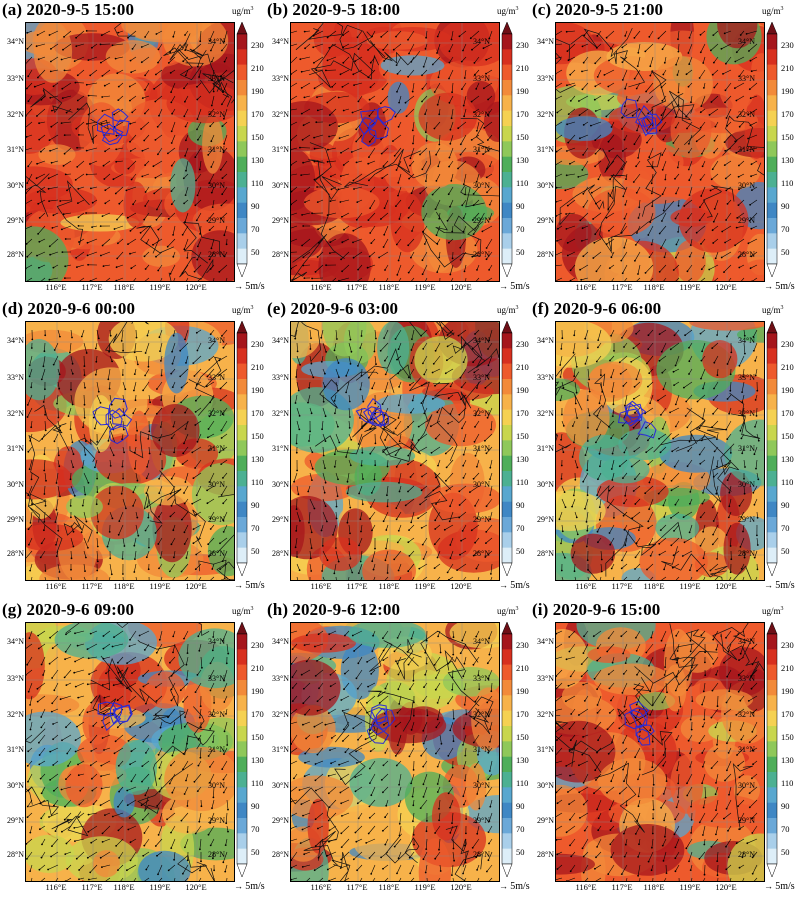 The image size is (797, 901). What do you see at coordinates (69, 308) in the screenshot?
I see `panel-title: (d) 2020-9-6 00:00` at bounding box center [69, 308].